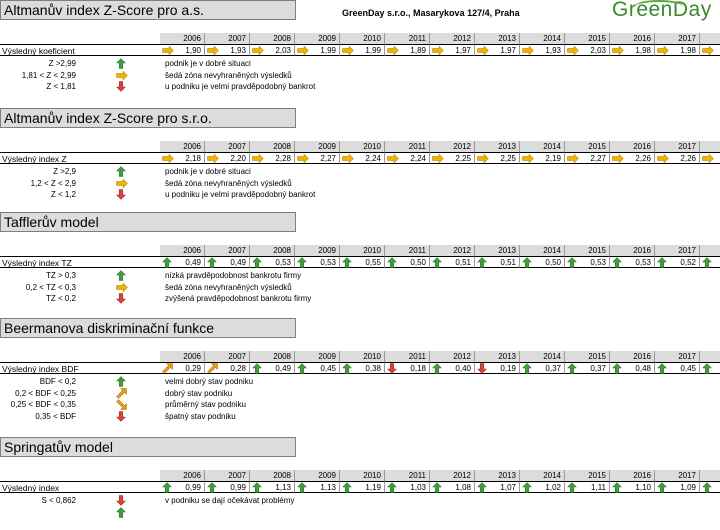  Describe the element at coordinates (230, 500) in the screenshot. I see `legend-description: v podniku se dají očekávat problémy` at that location.